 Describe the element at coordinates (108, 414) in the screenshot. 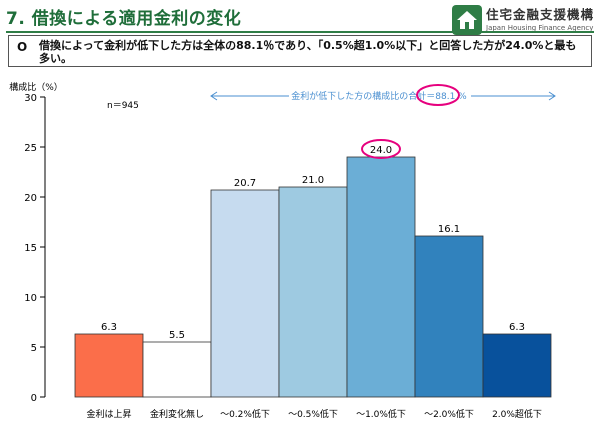

I see `x-tick-label: 金利は上昇` at that location.